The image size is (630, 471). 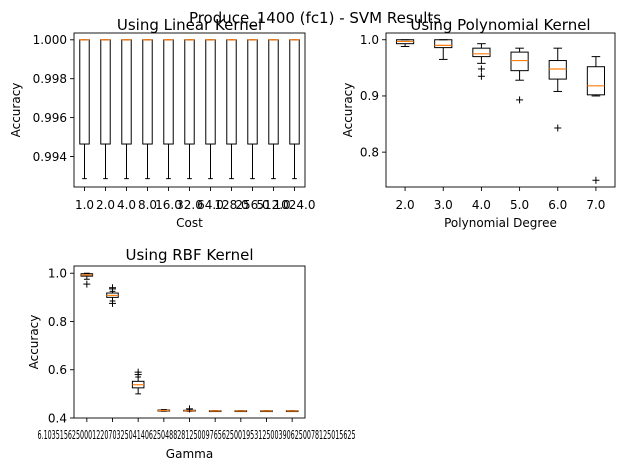 What do you see at coordinates (595, 205) in the screenshot?
I see `polynomial-xtick-label-5: 7.0` at bounding box center [595, 205].